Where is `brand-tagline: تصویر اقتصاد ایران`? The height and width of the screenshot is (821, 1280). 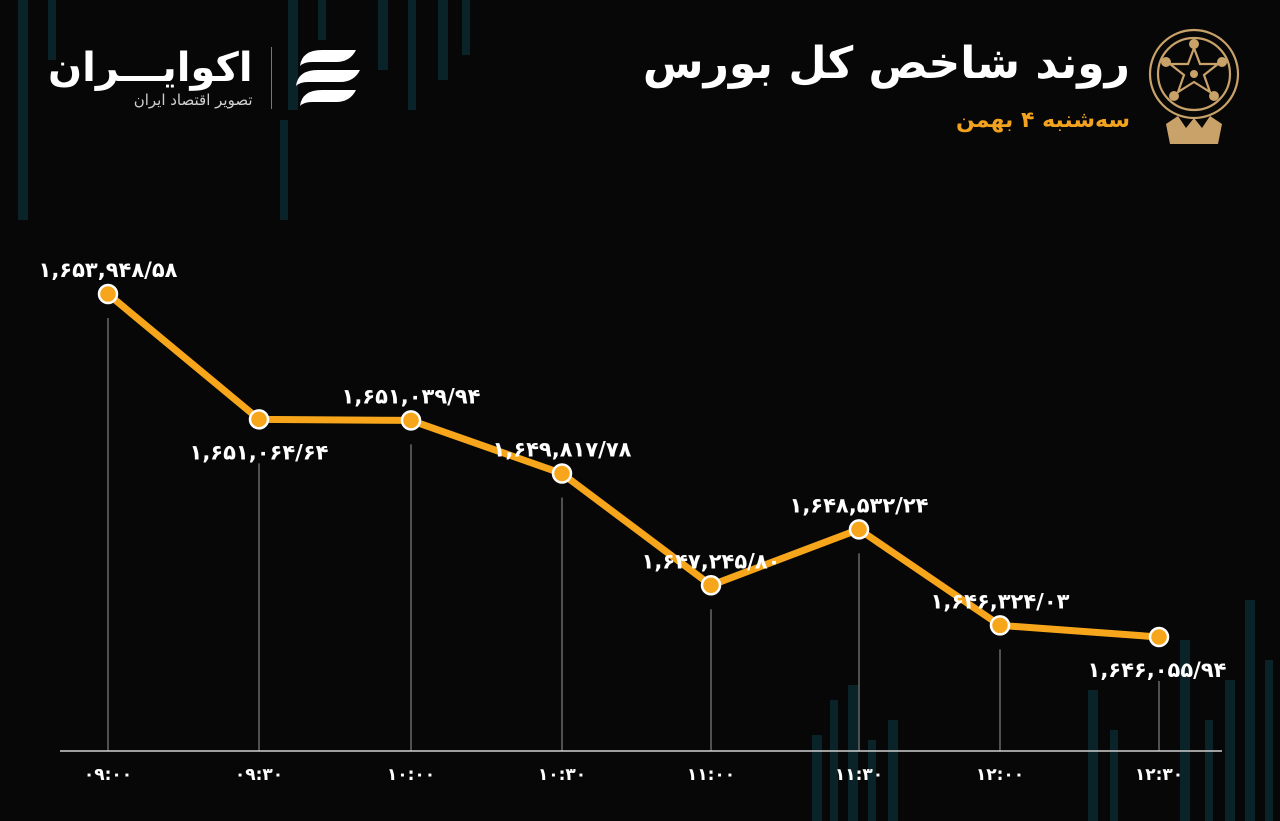 brand-tagline: تصویر اقتصاد ایران is located at coordinates (193, 100).